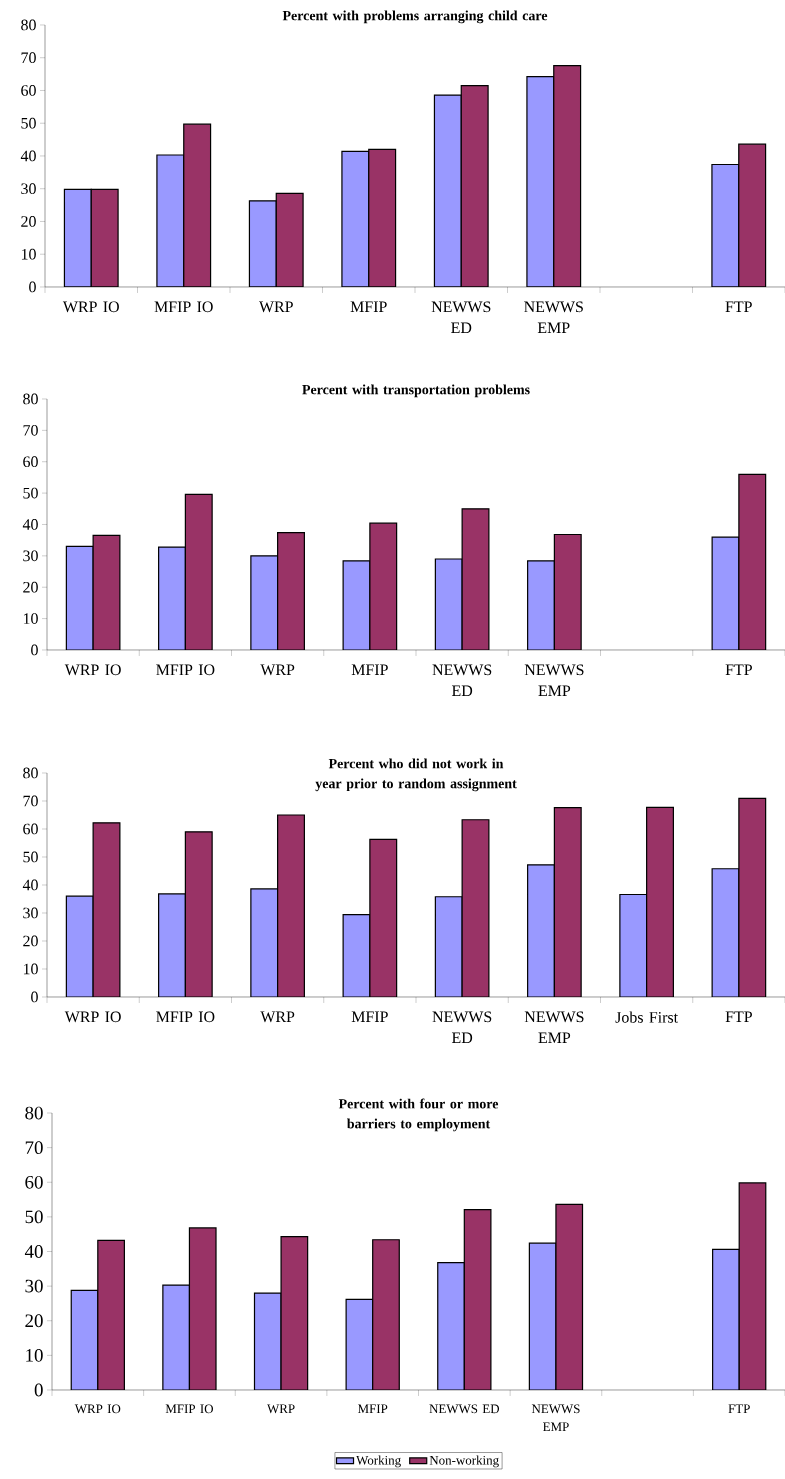 This screenshot has width=785, height=1479. Describe the element at coordinates (646, 1017) in the screenshot. I see `x-tick-label: Jobs First` at that location.